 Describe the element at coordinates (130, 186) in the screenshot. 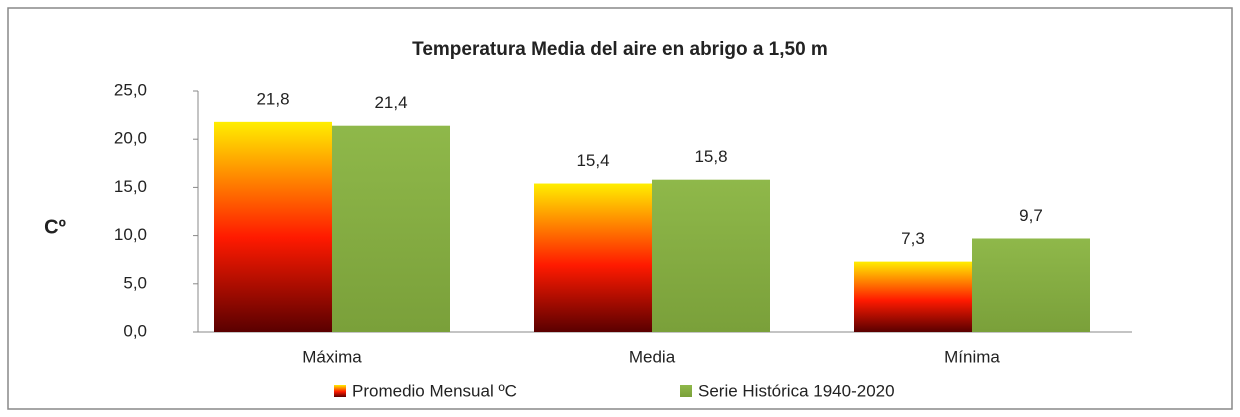

I see `y-tick-label: 15,0` at that location.